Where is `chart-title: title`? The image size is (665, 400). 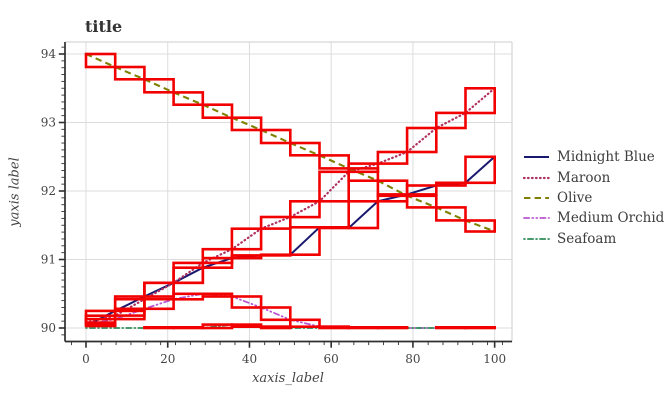 chart-title: title is located at coordinates (104, 26).